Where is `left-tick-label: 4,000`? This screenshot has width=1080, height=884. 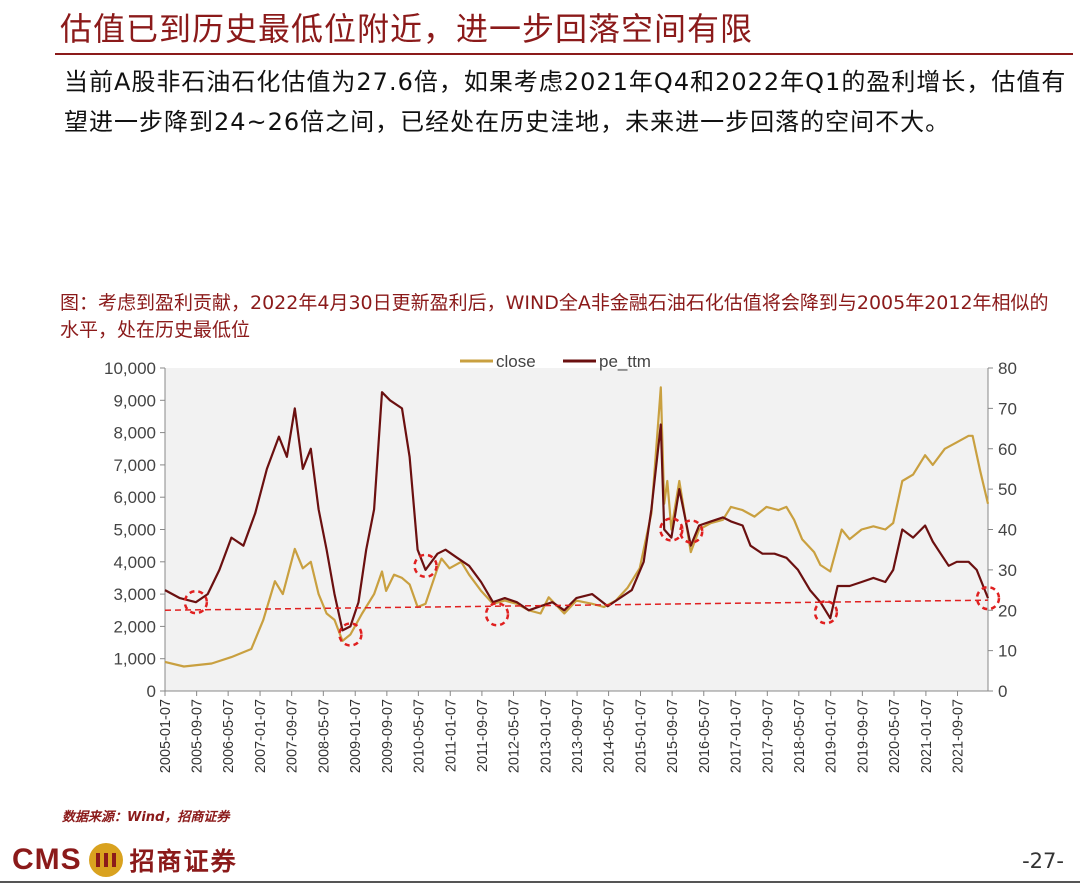
left-tick-label: 4,000 is located at coordinates (134, 562).